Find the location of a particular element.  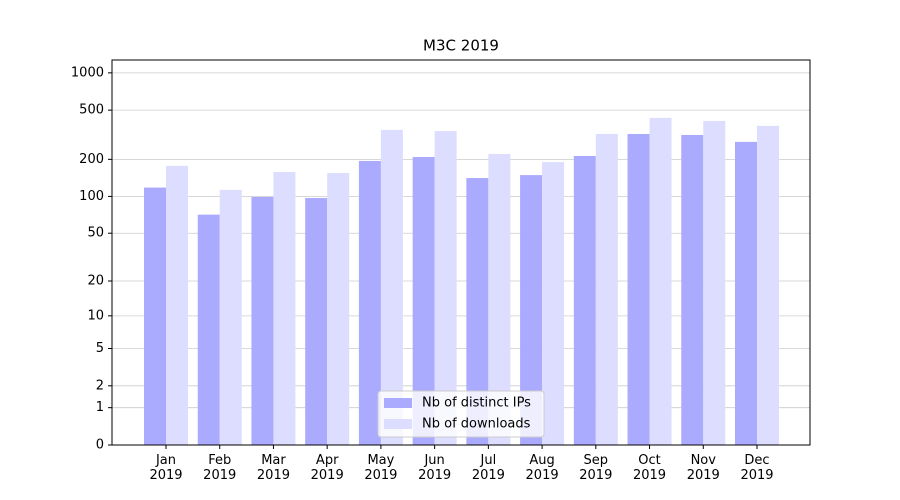

legend-label: Nb of distinct IPs is located at coordinates (476, 403).